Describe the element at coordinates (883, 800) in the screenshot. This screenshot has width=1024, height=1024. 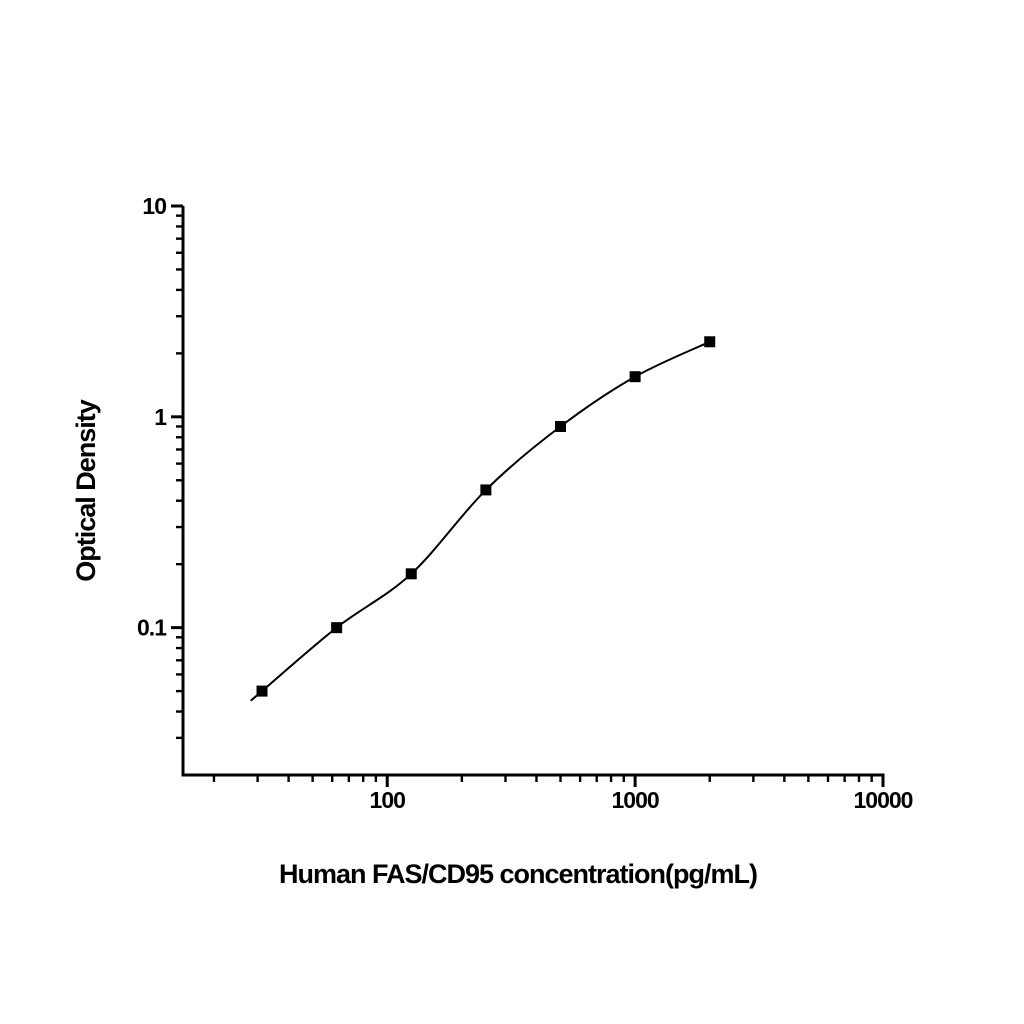
I see `x-tick-label: 10000` at that location.